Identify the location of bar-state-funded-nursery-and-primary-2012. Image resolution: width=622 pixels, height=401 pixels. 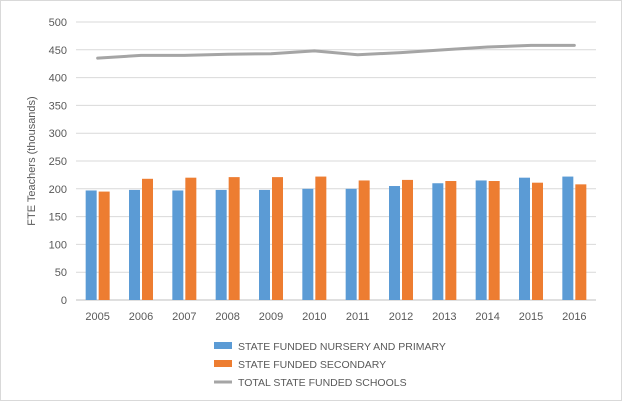
(394, 243).